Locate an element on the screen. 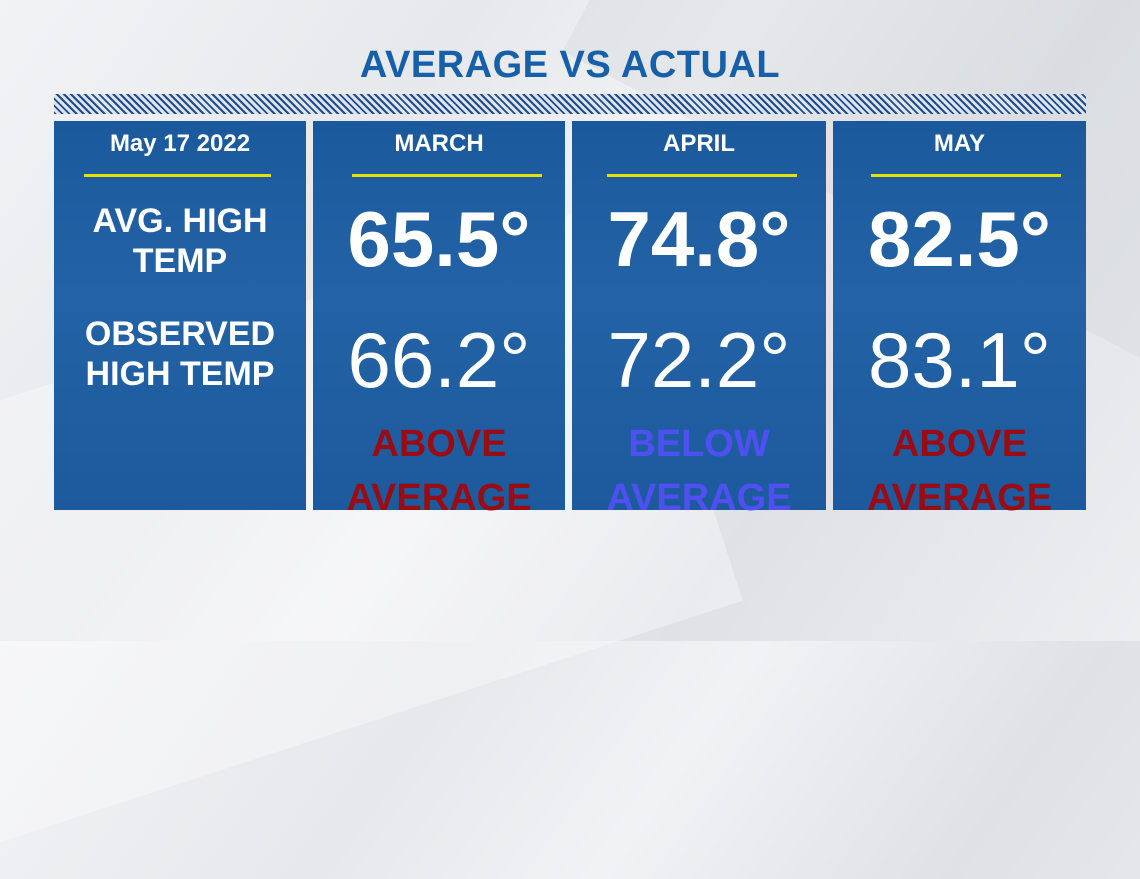  month-name: APRIL is located at coordinates (699, 143).